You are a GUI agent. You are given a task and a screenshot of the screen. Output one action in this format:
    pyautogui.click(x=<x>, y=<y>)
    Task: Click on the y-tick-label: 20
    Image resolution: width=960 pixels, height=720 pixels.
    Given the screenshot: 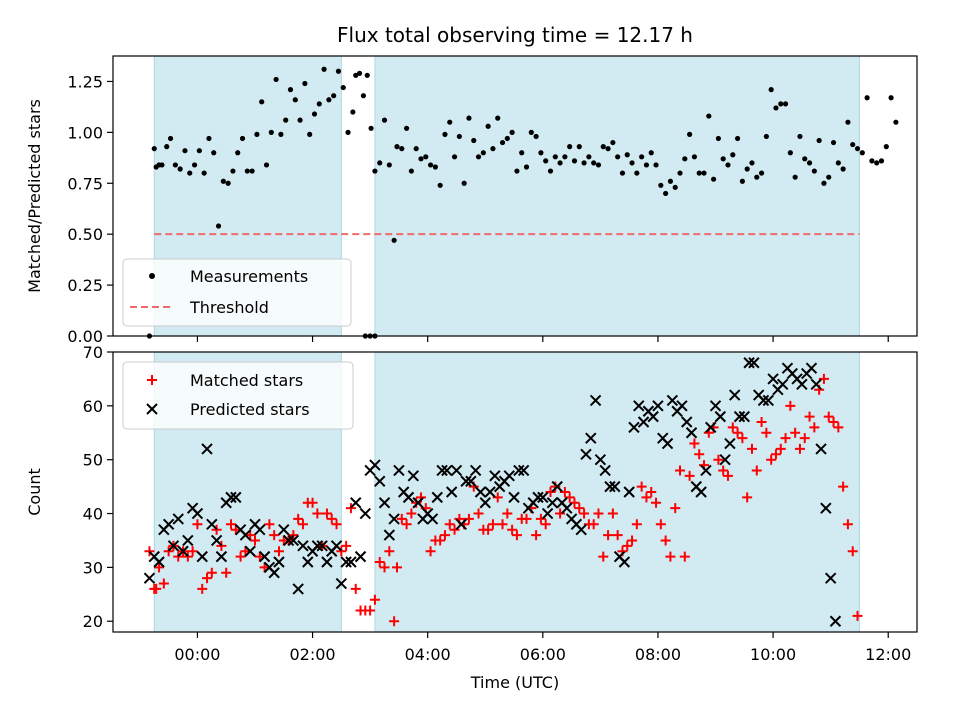 What is the action you would take?
    pyautogui.click(x=93, y=621)
    